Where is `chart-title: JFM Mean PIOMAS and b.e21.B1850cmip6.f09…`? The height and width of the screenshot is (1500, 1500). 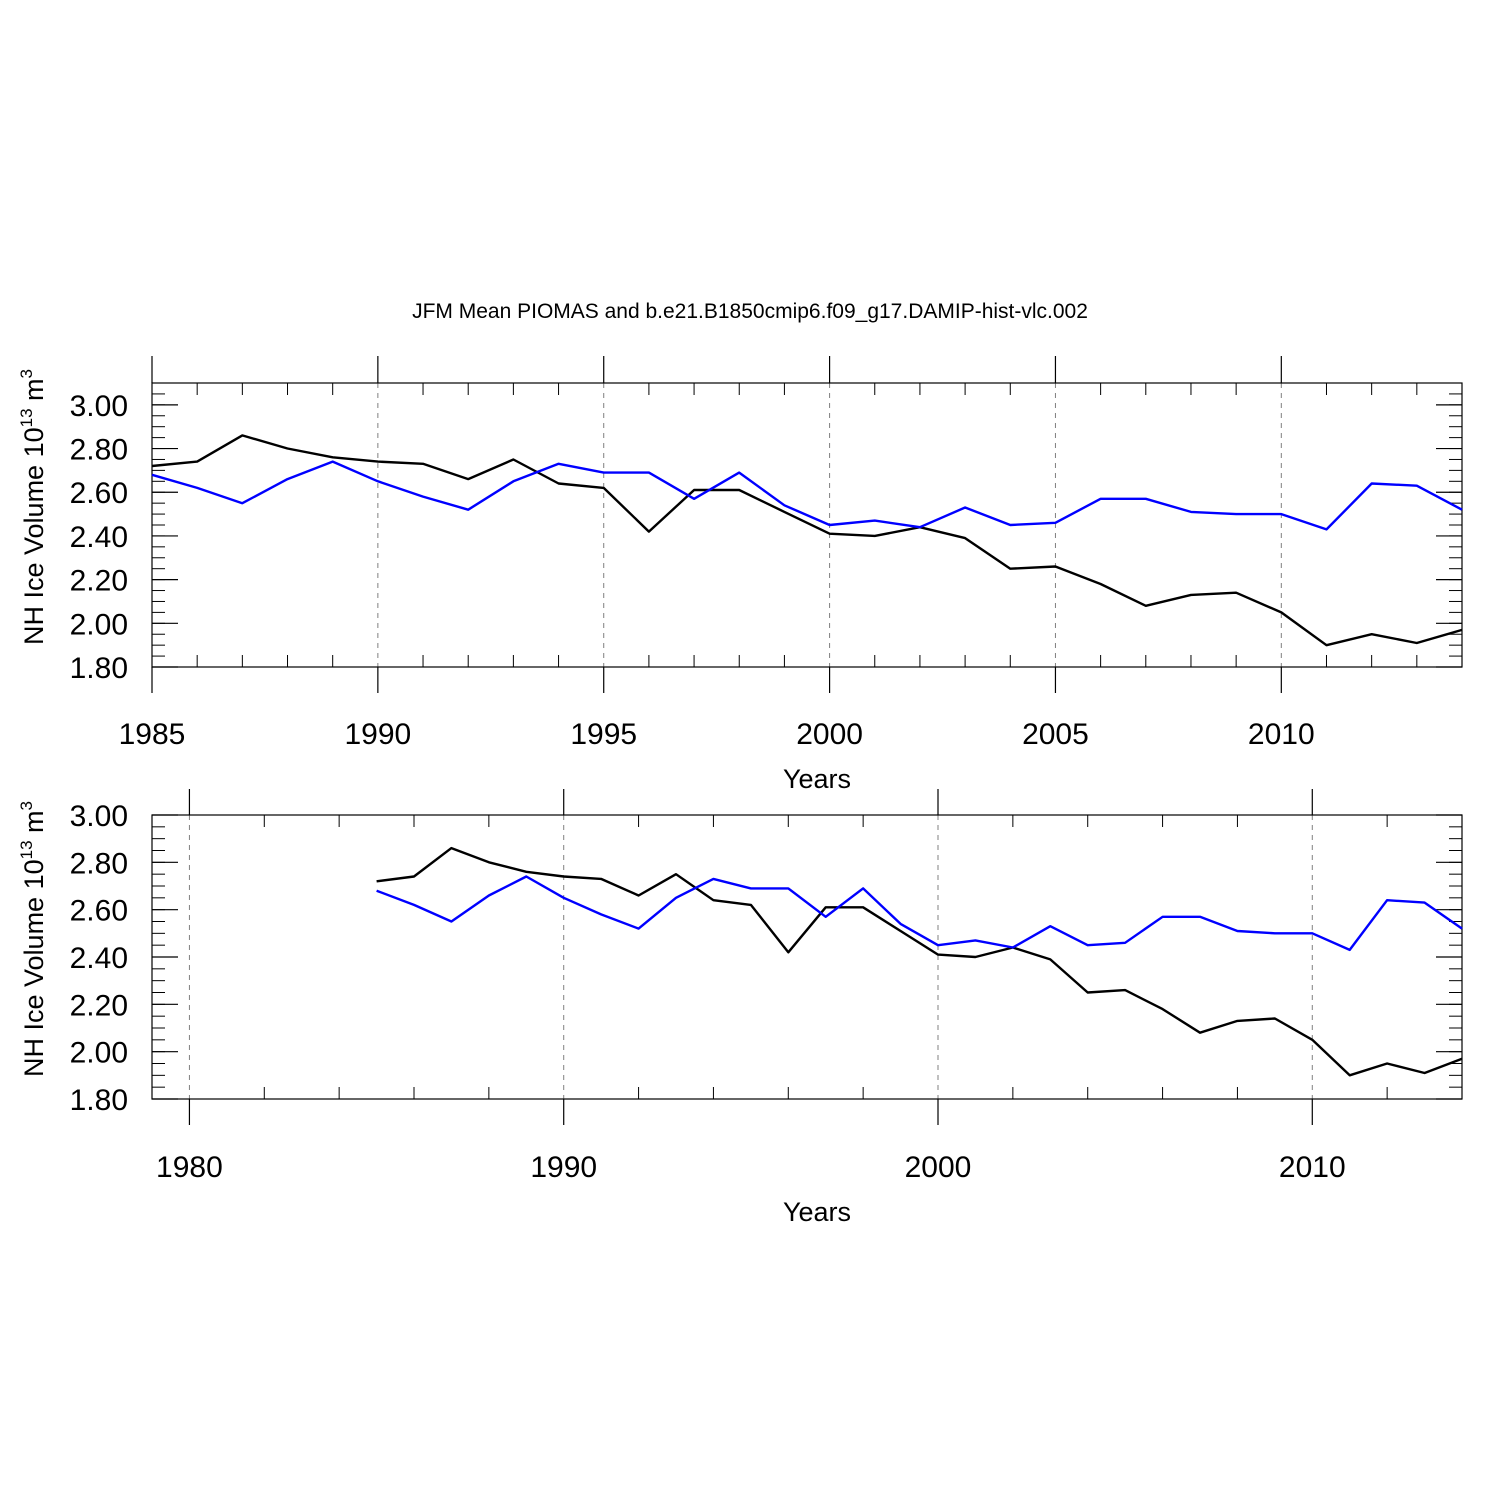
chart-title: JFM Mean PIOMAS and b.e21.B1850cmip6.f09… is located at coordinates (750, 311).